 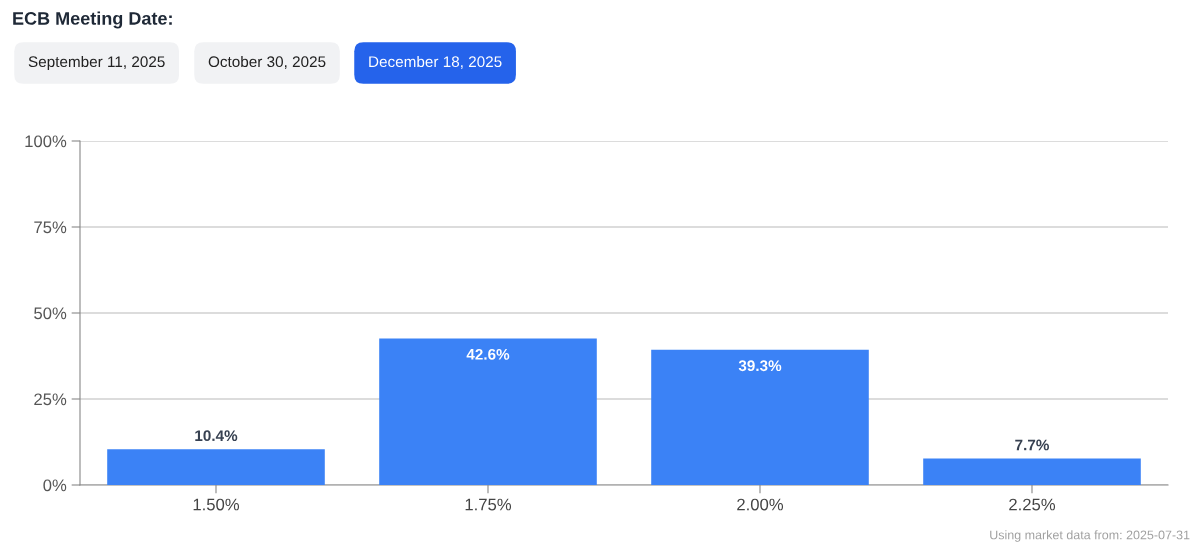 I want to click on x-tick-label: 2.00%, so click(x=760, y=504).